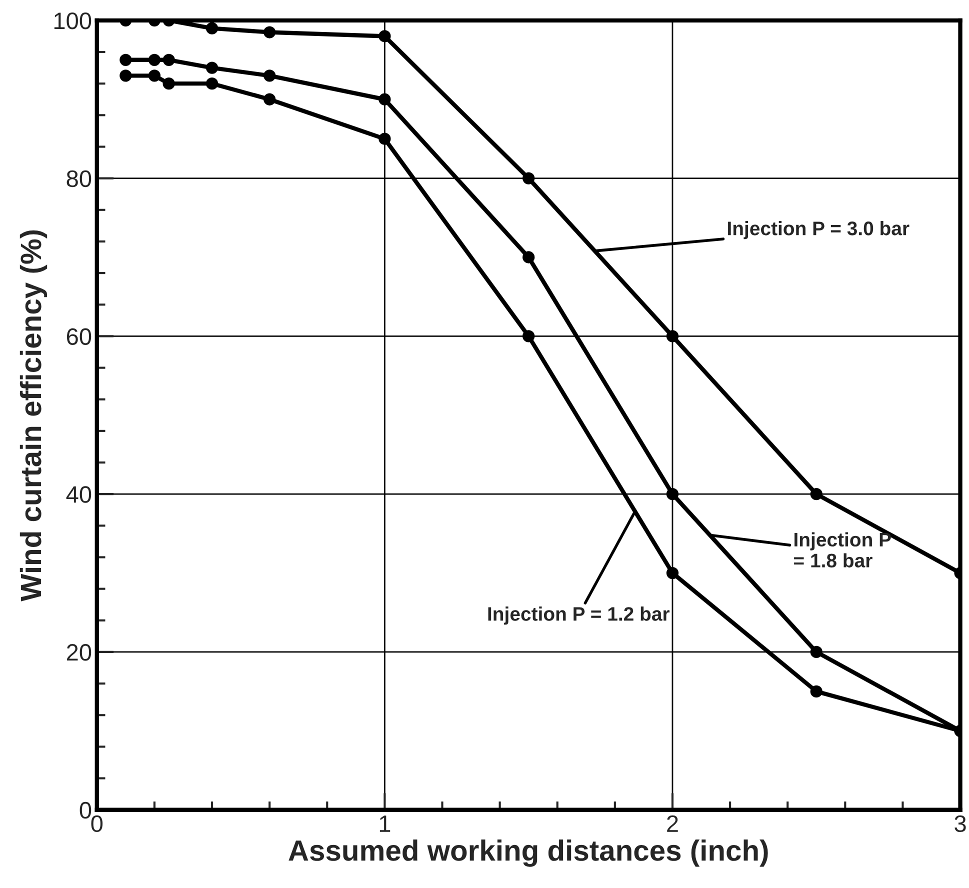  What do you see at coordinates (960, 823) in the screenshot?
I see `x-tick-label: 3` at bounding box center [960, 823].